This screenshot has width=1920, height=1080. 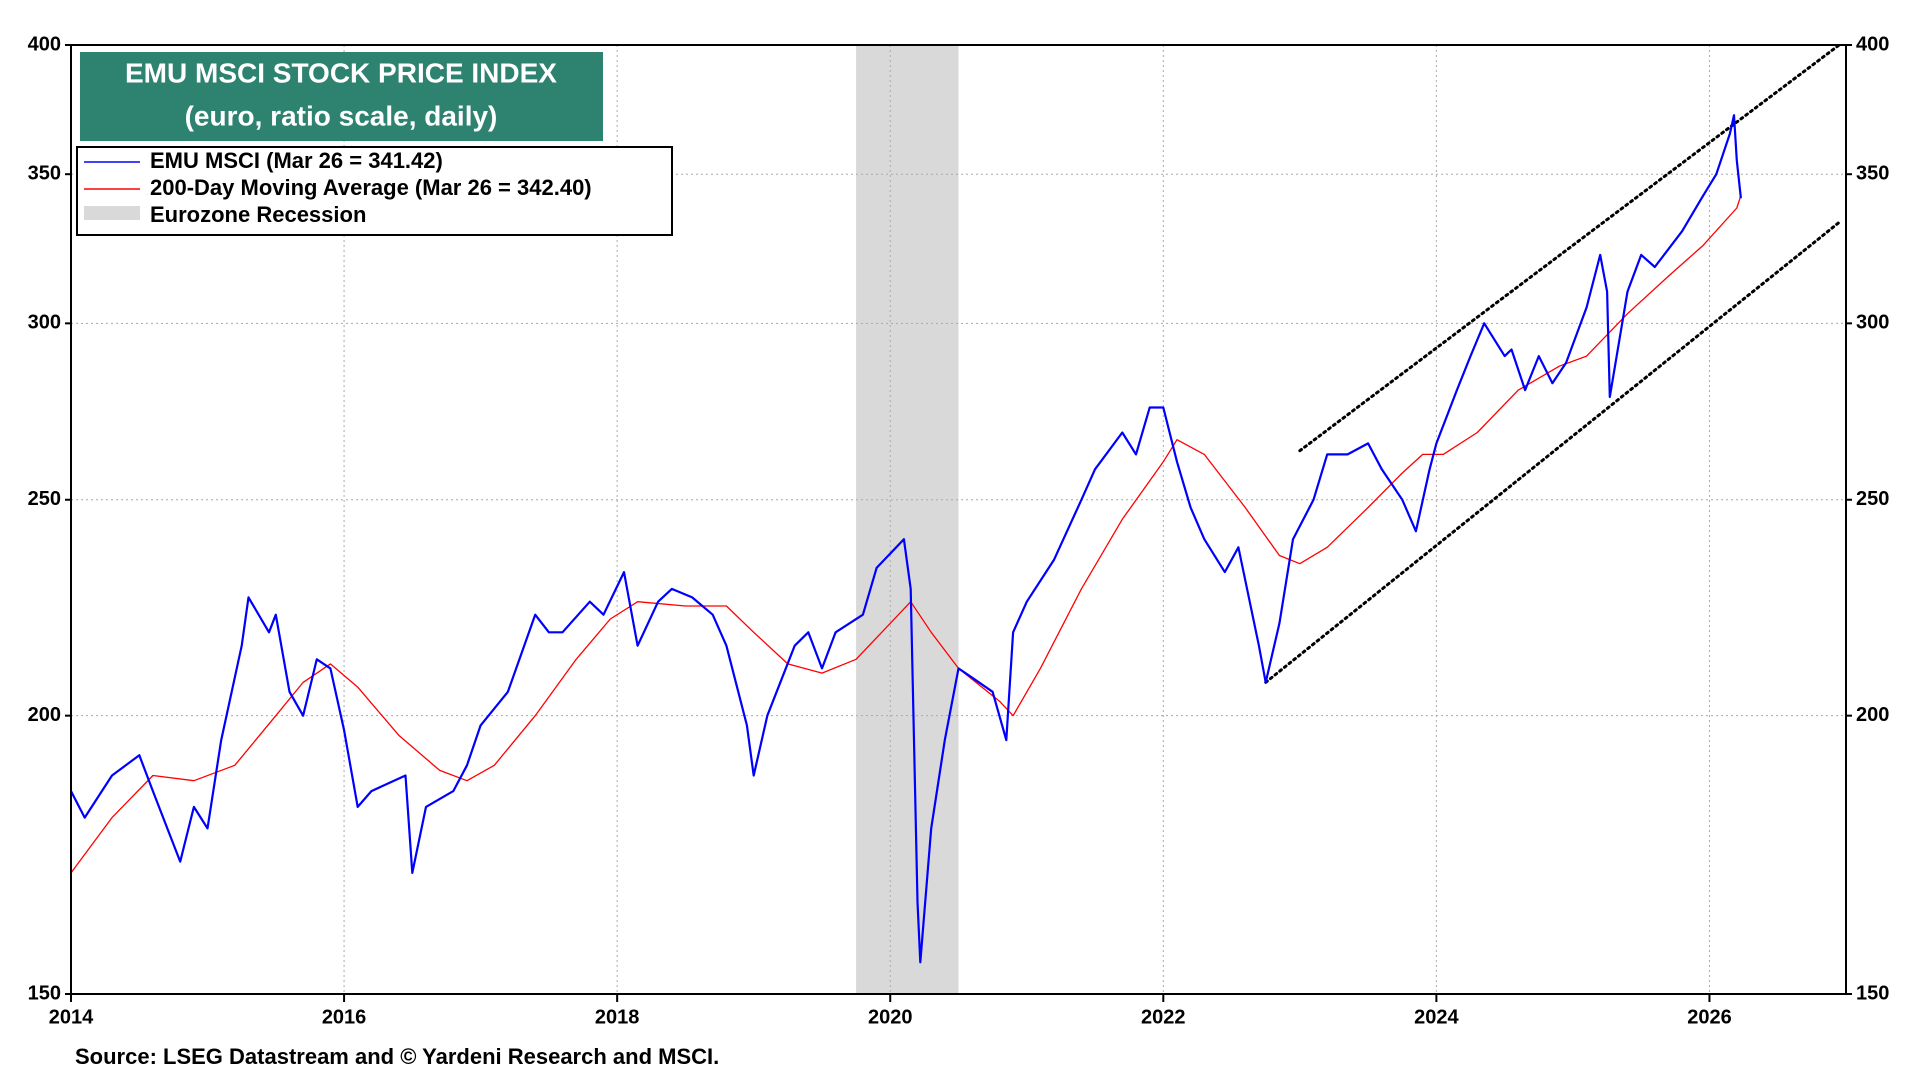 I want to click on legend-swatch, so click(x=112, y=213).